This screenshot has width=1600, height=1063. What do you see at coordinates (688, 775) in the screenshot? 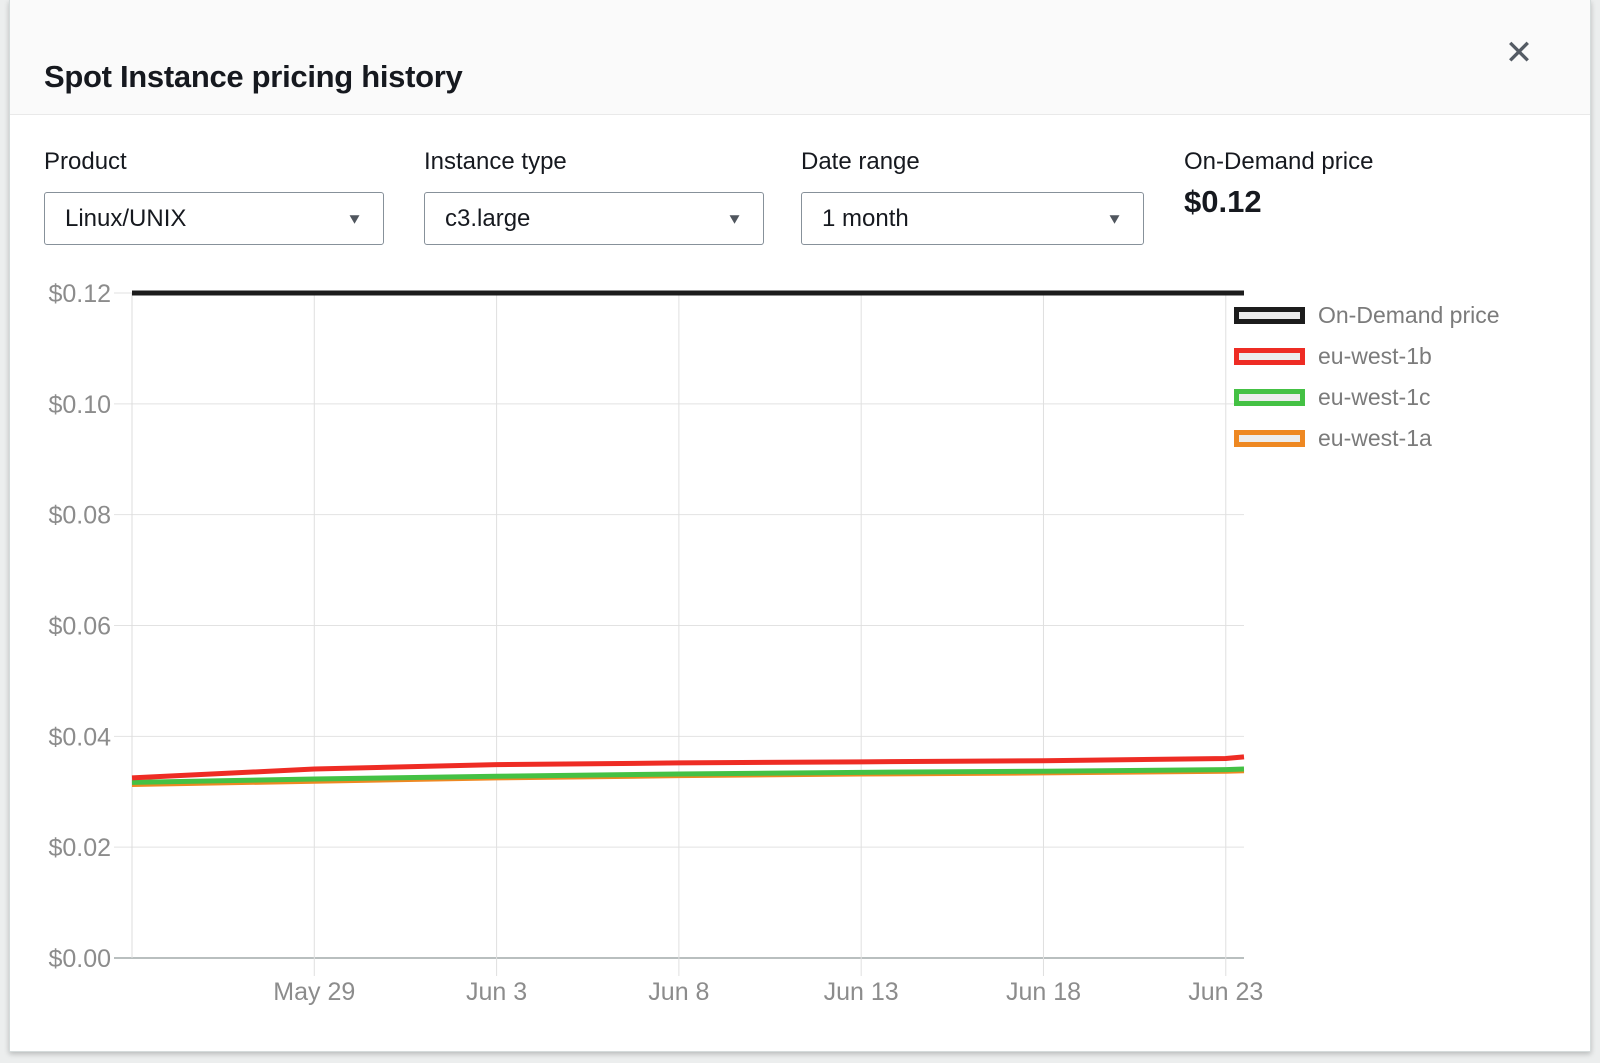
I see `series-line-eu-west-1c` at bounding box center [688, 775].